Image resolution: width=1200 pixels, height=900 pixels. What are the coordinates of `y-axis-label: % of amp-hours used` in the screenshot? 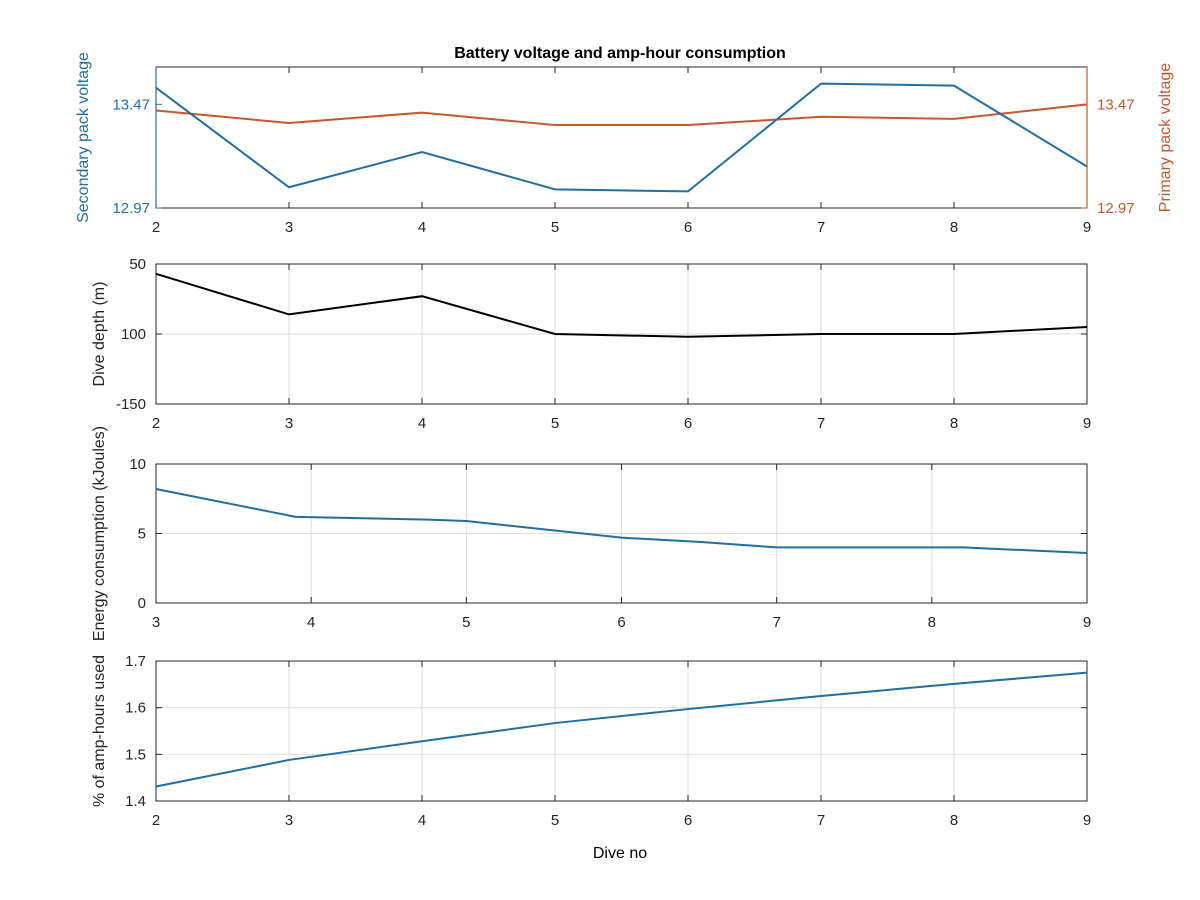 It's located at (99, 731).